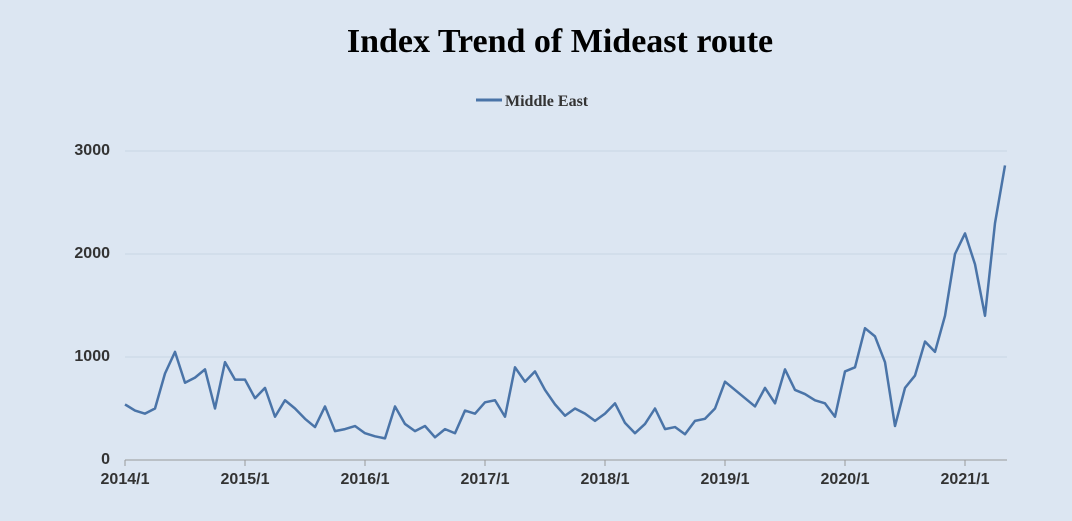 The image size is (1072, 521). I want to click on x-tick-label: 2015/1, so click(245, 479).